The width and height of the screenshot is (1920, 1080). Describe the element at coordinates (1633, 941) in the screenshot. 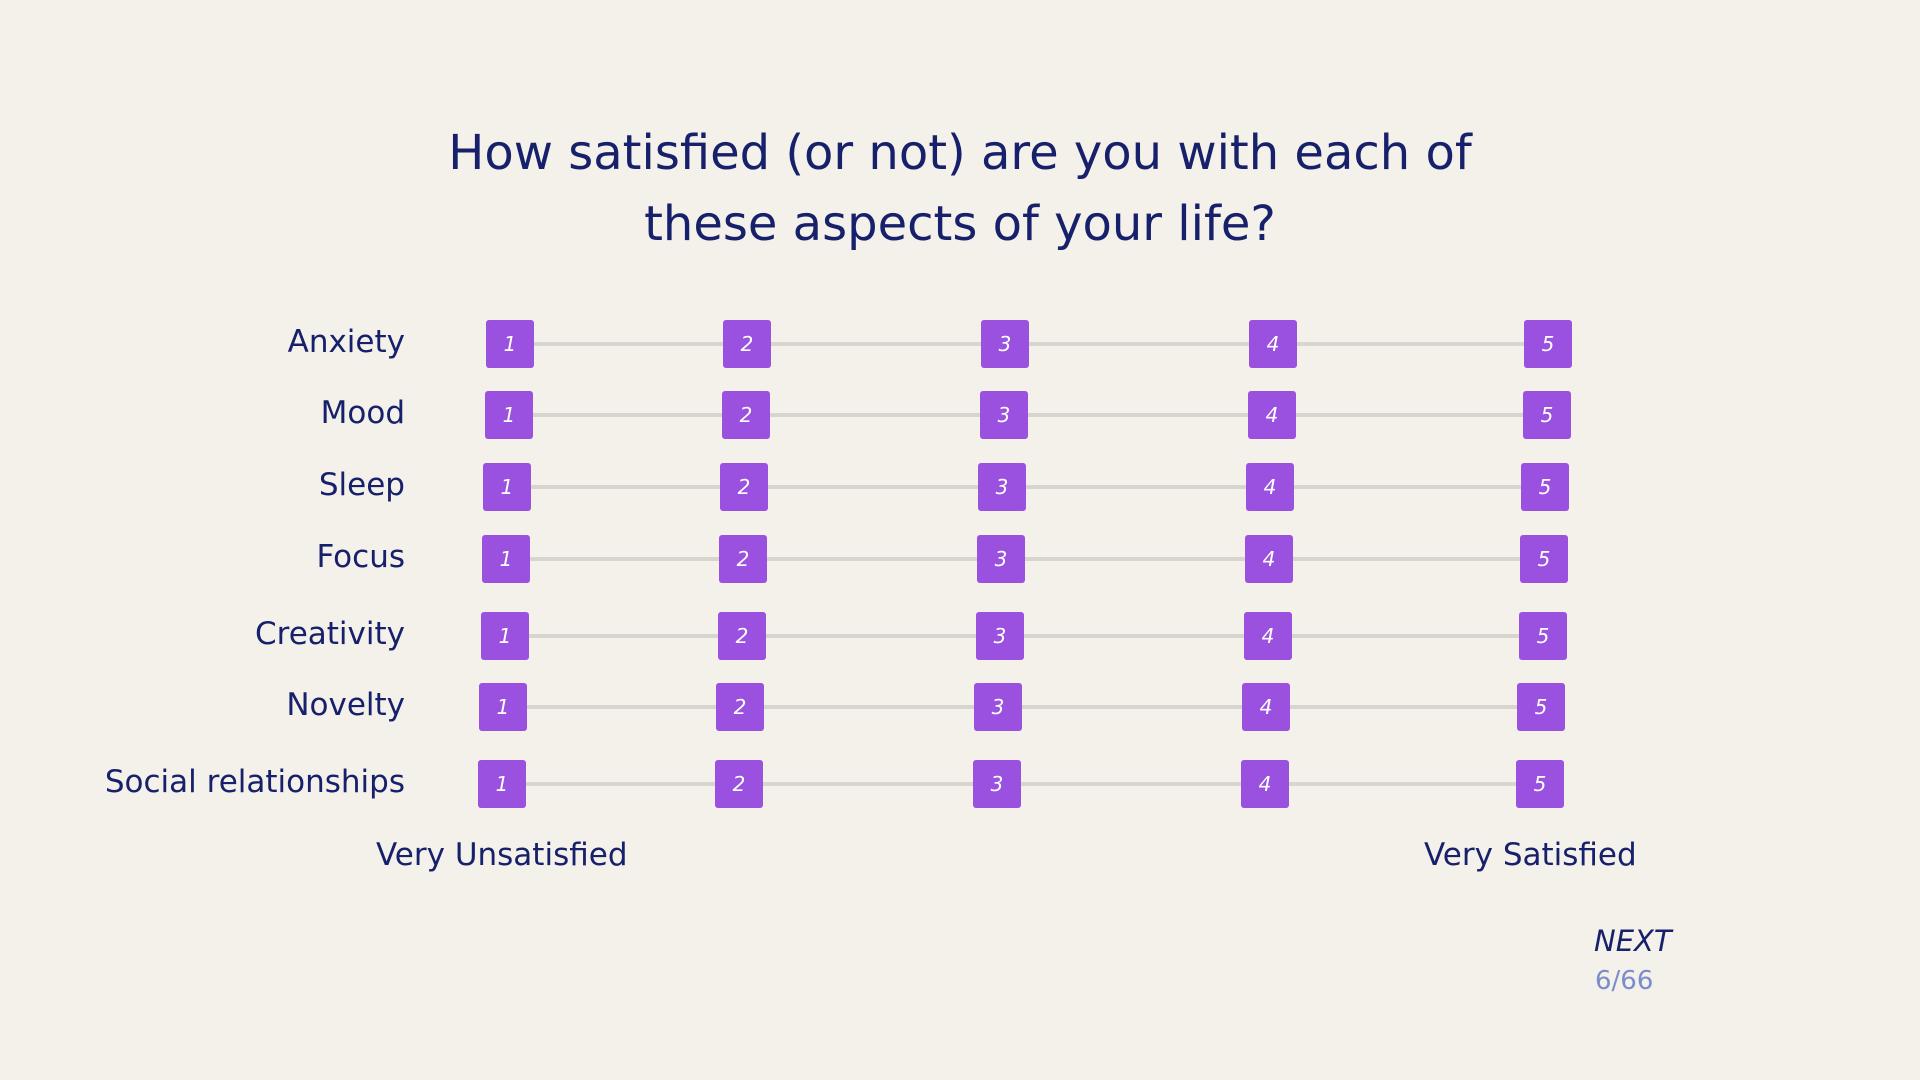

I see `next-button: NEXT` at that location.